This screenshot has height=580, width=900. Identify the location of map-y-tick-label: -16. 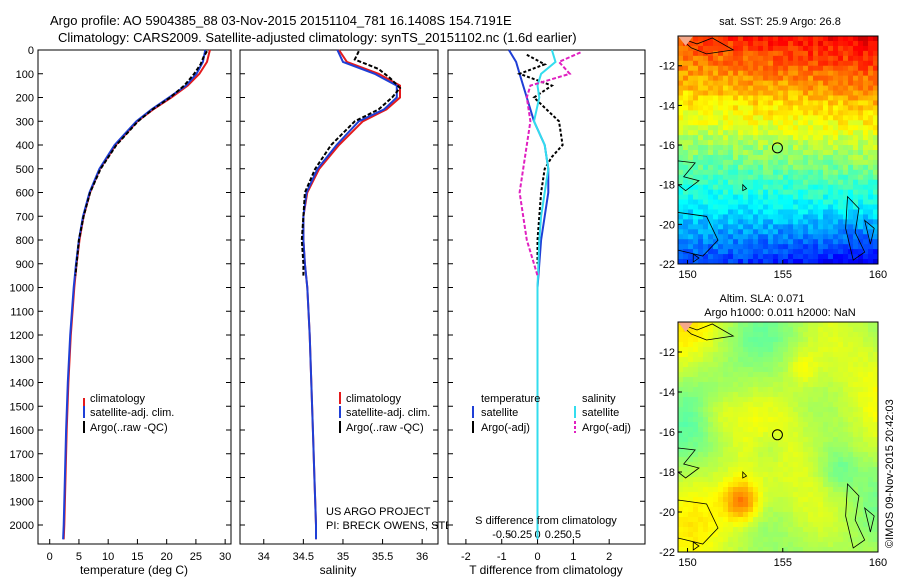
(667, 146).